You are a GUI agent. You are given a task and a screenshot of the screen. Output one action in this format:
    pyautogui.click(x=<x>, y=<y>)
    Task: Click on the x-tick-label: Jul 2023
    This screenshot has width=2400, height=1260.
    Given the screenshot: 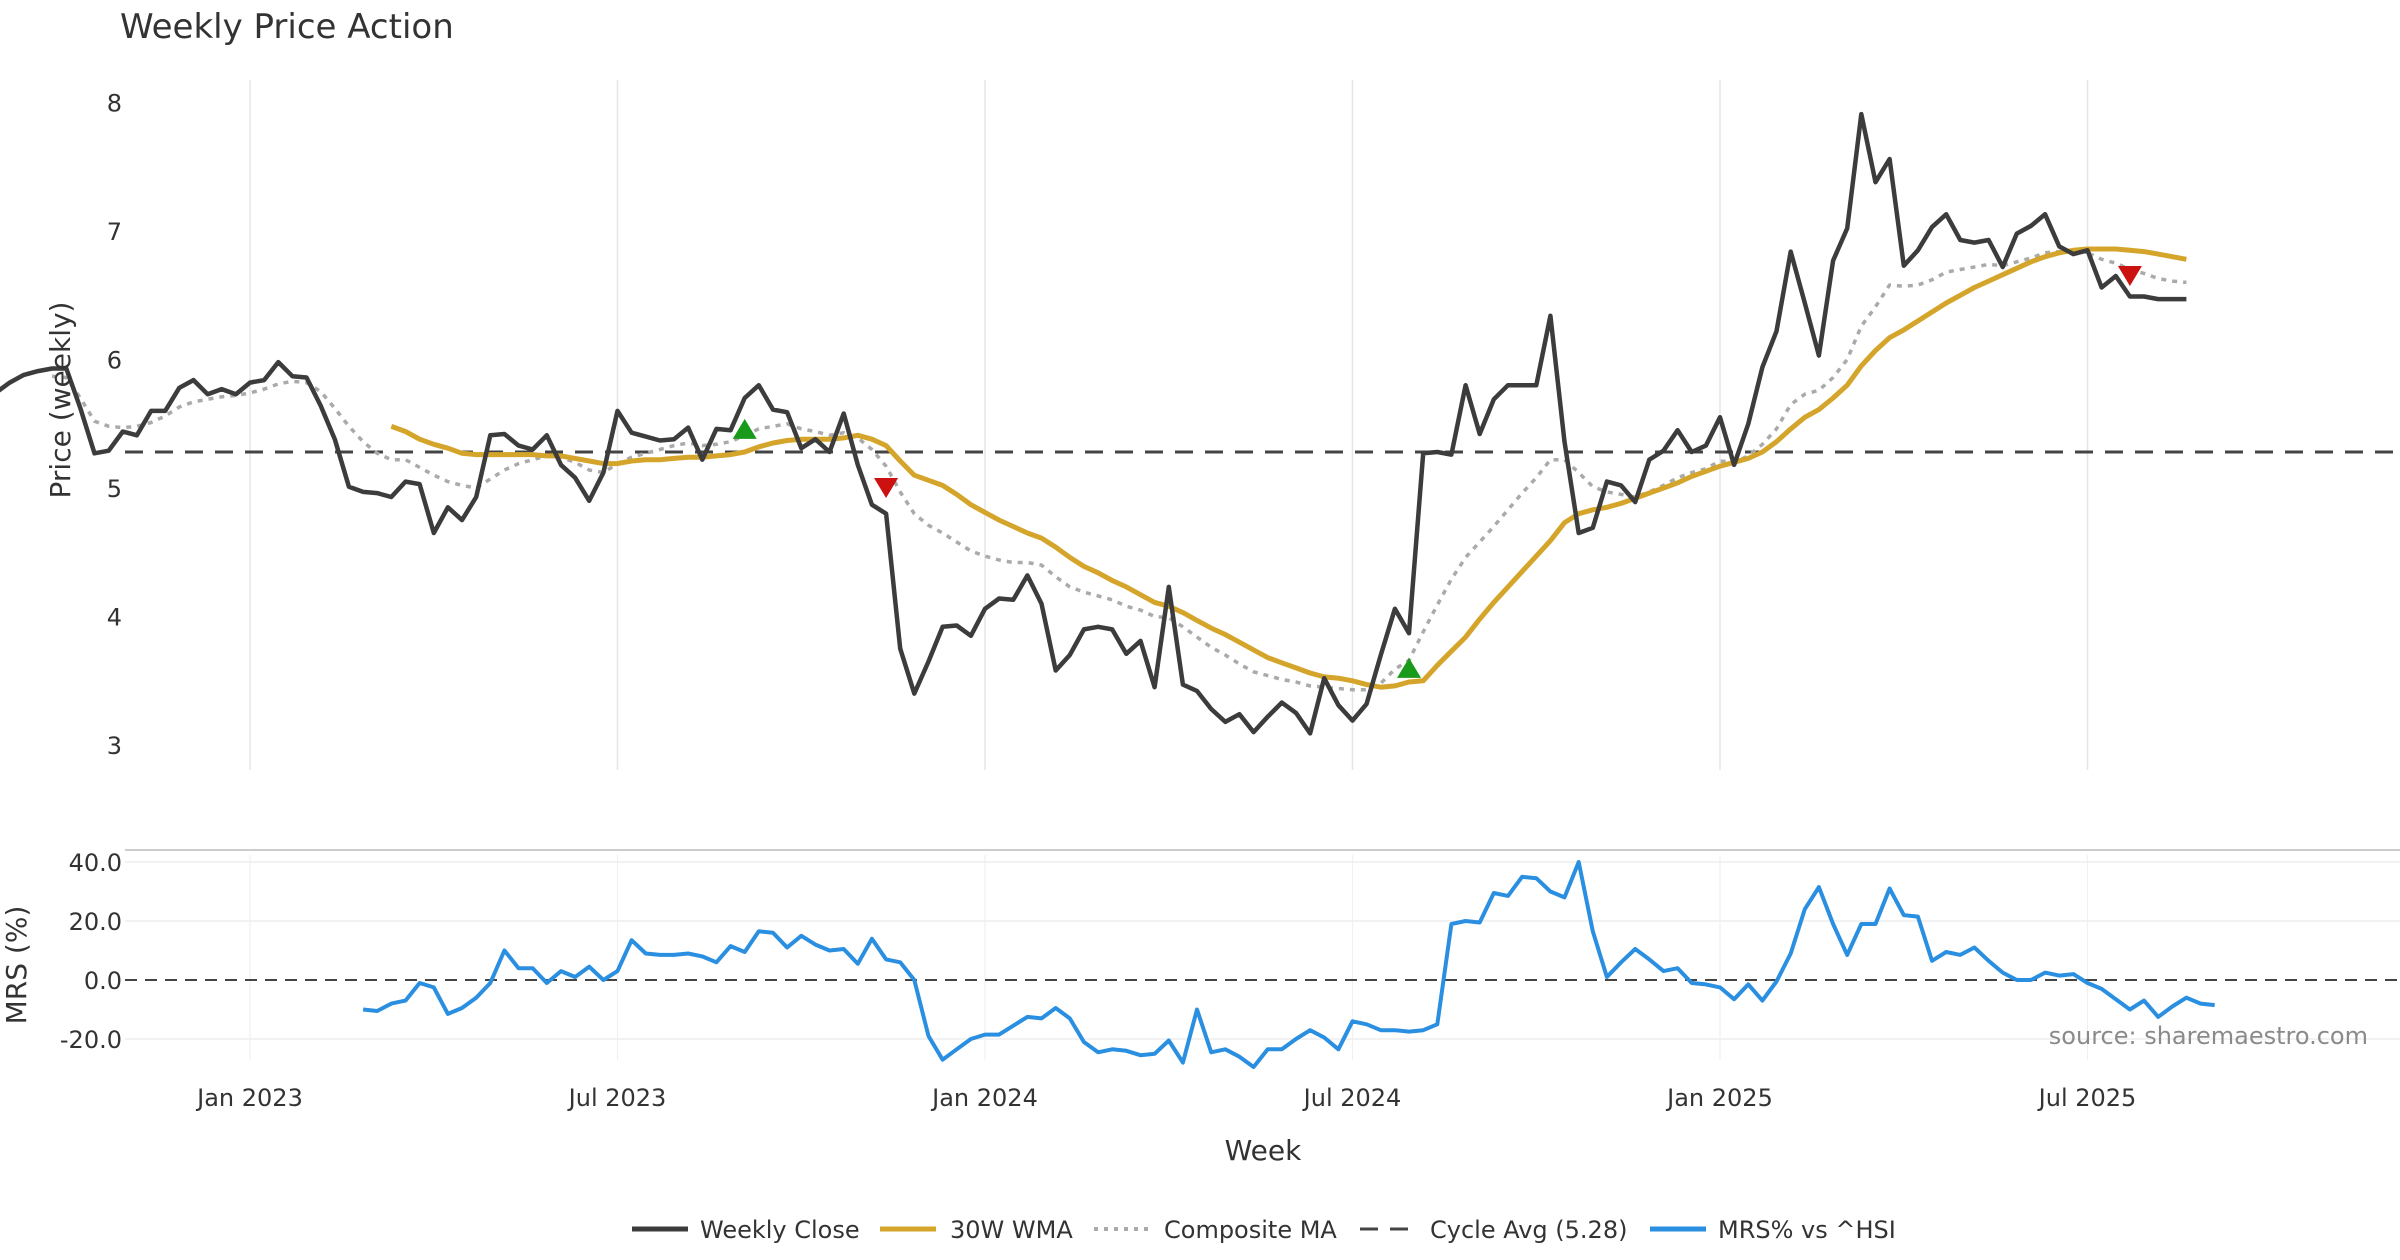 What is the action you would take?
    pyautogui.click(x=617, y=1098)
    